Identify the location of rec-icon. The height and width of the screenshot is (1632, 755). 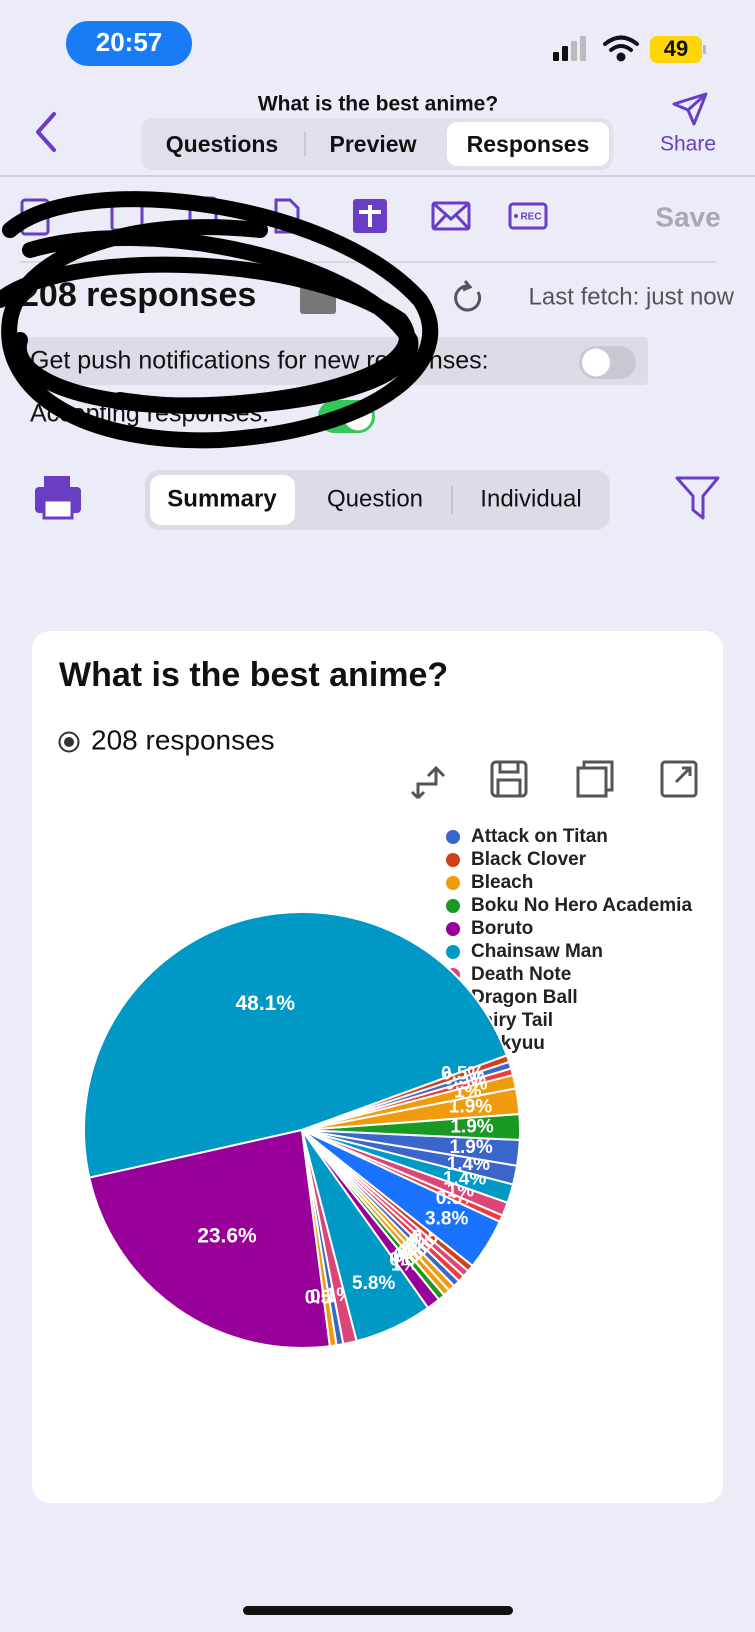
(528, 216).